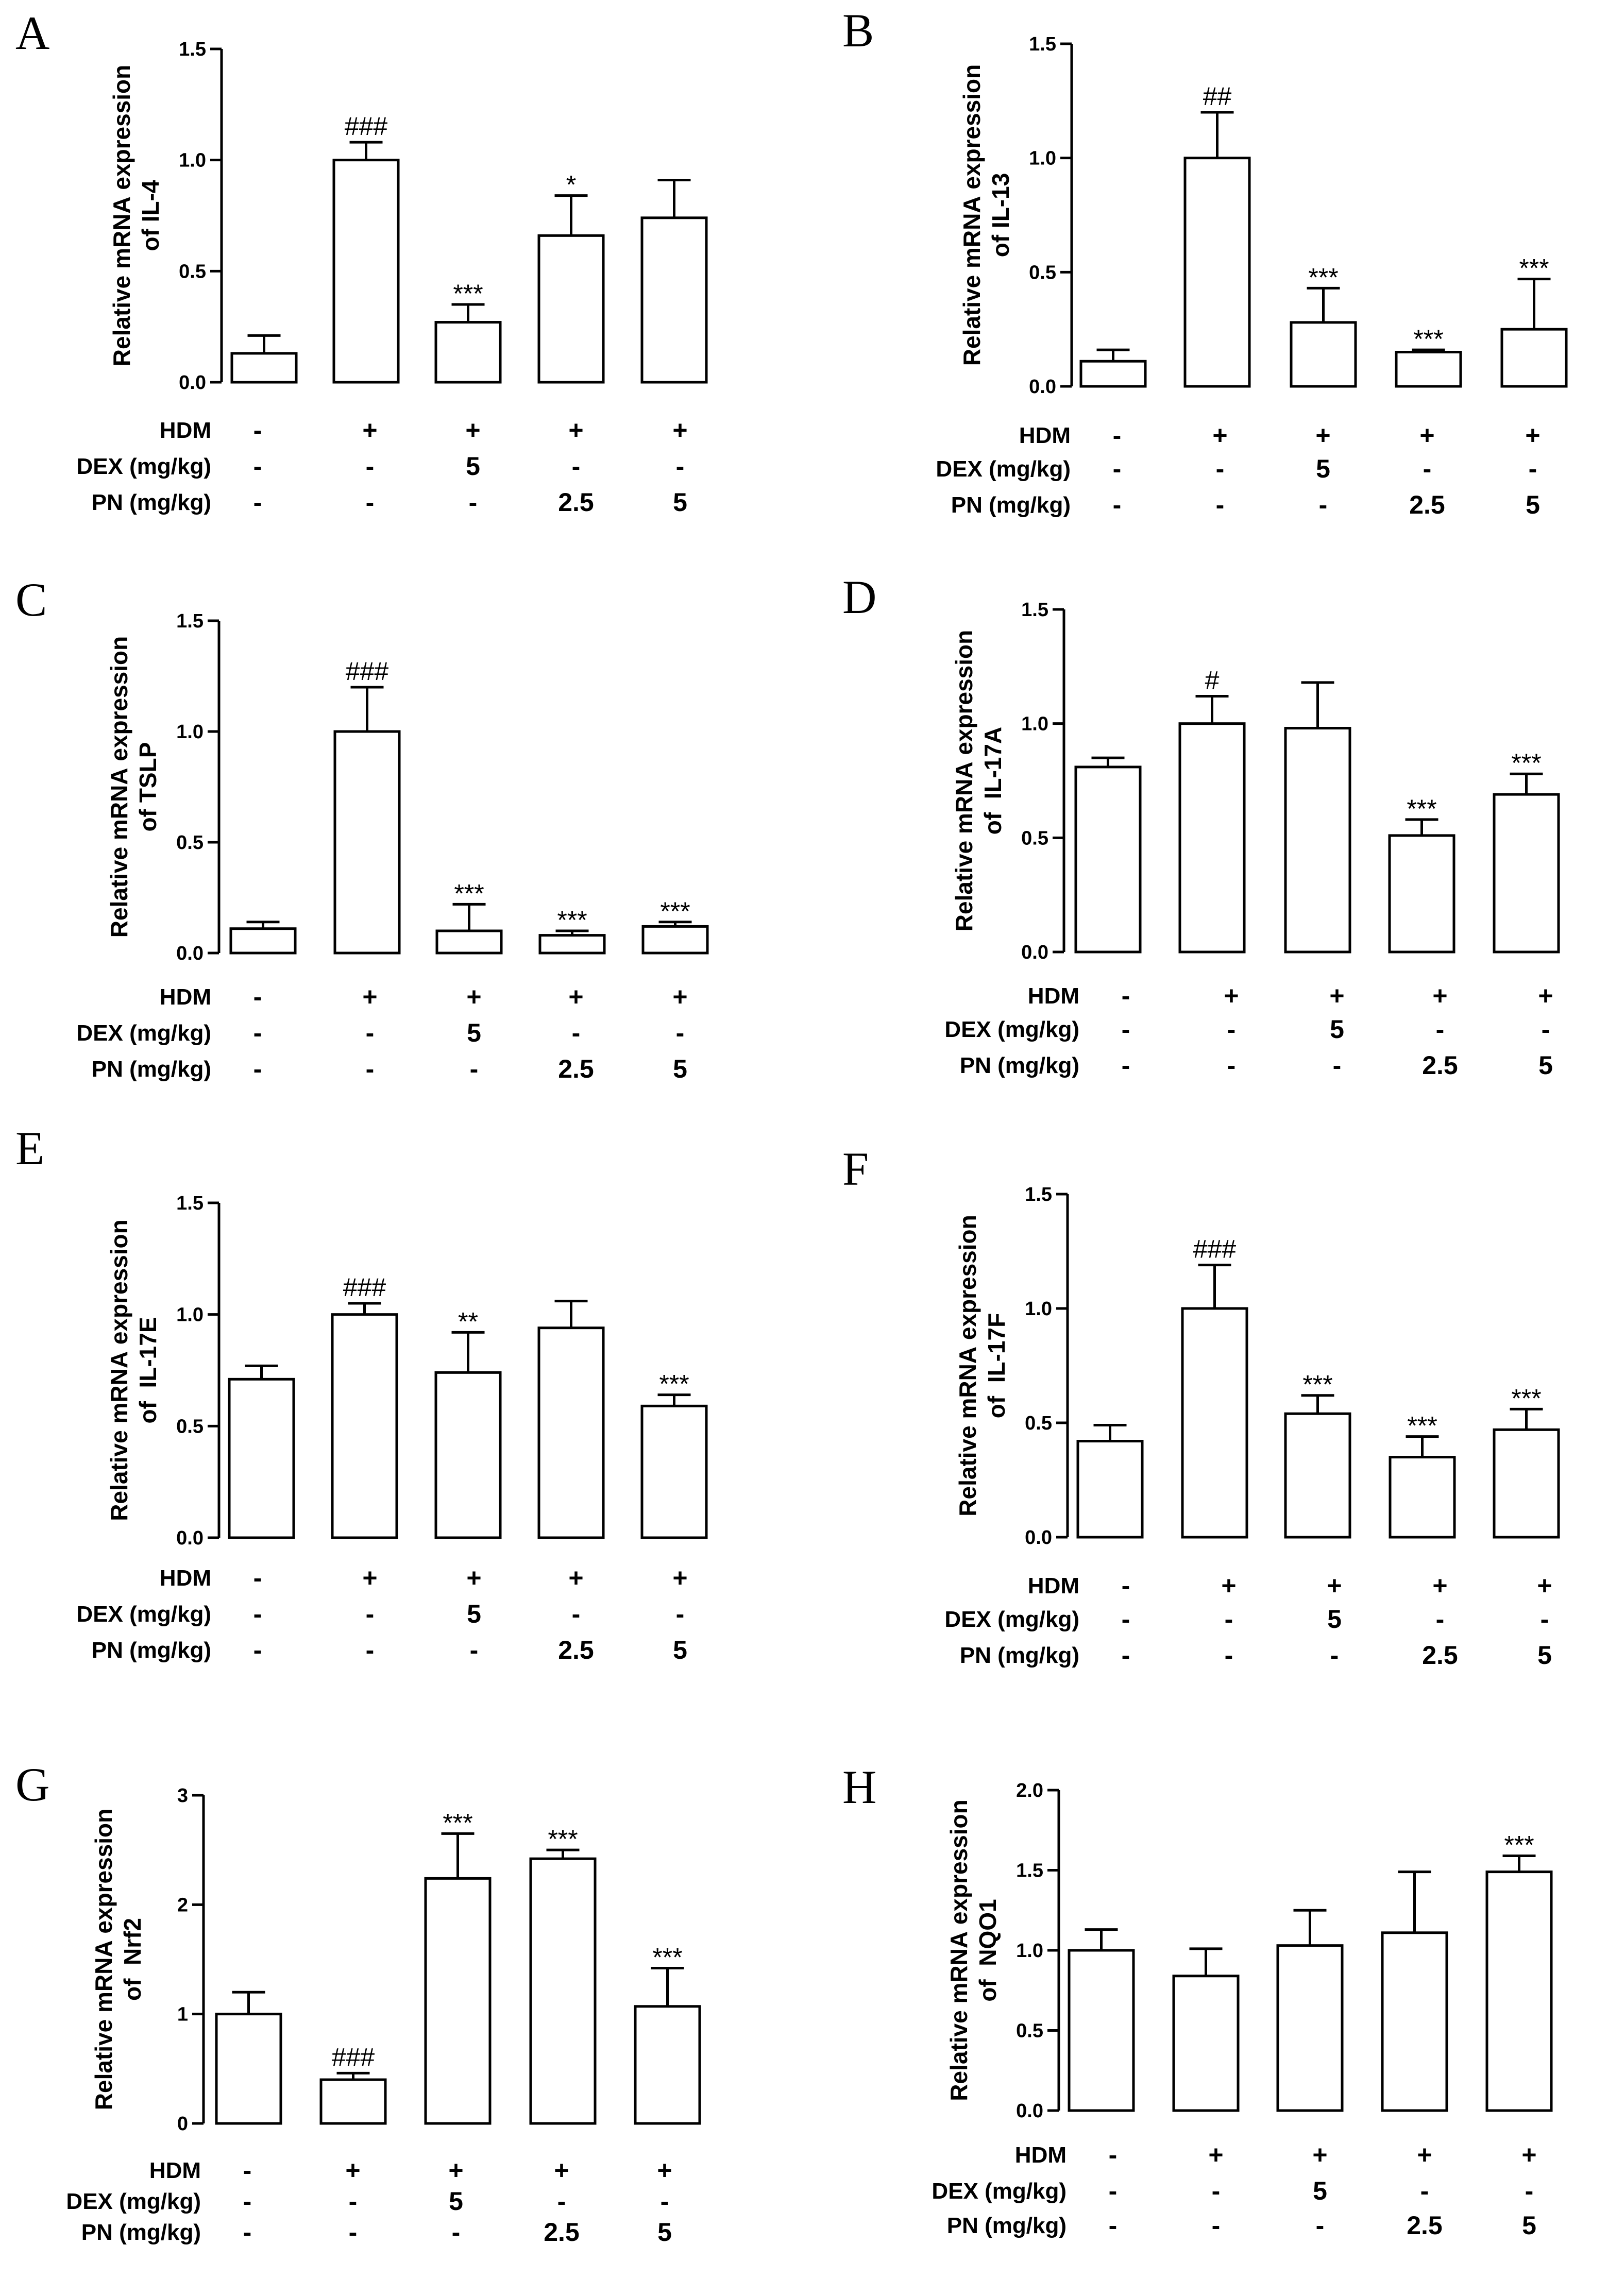 This screenshot has width=1608, height=2296. I want to click on y-tick-label-f-3: 1.5, so click(1038, 1194).